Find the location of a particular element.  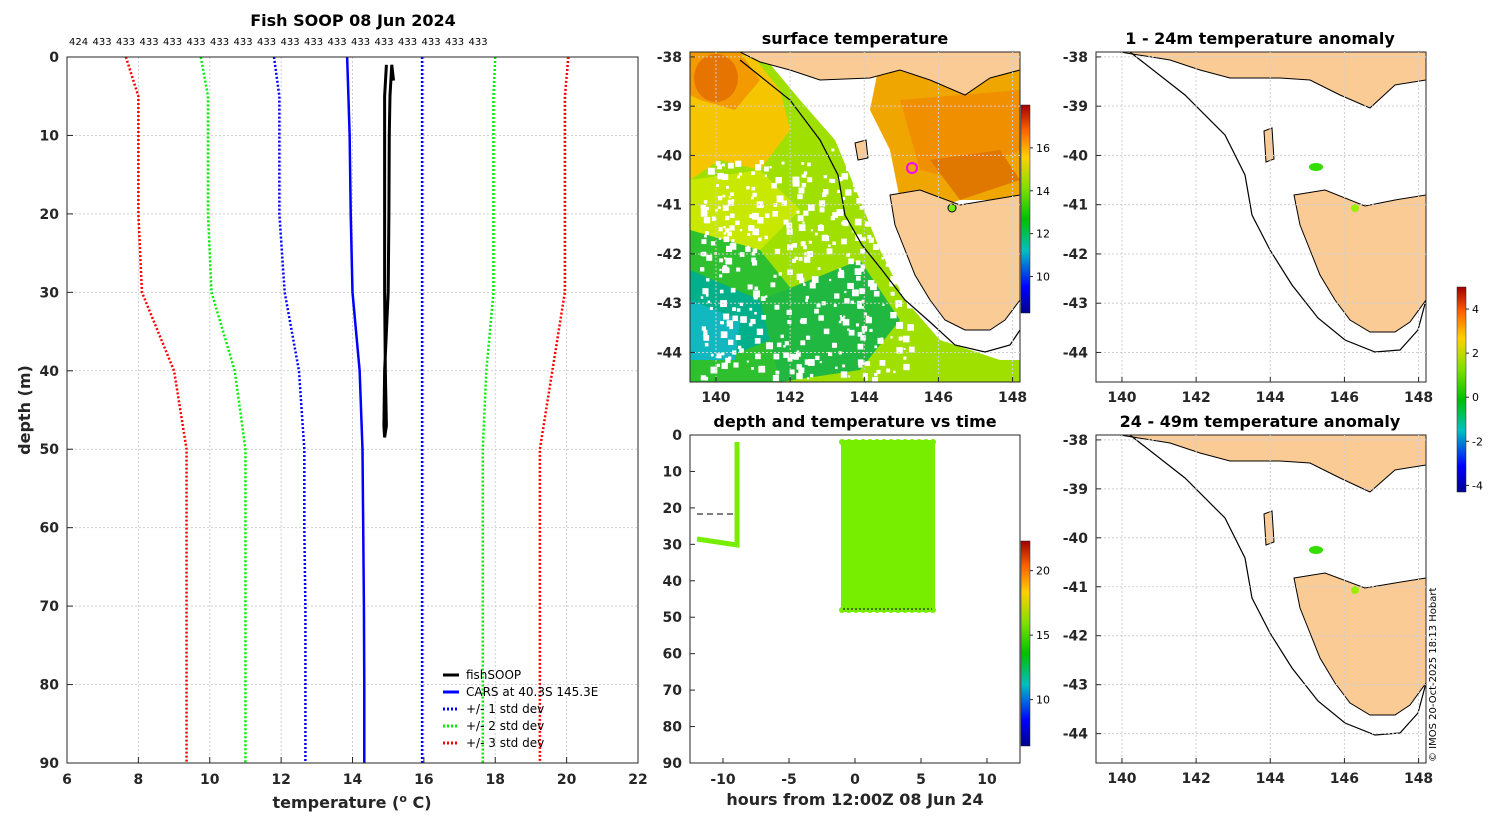

timeseries-y-tick-label: 90 is located at coordinates (673, 764).